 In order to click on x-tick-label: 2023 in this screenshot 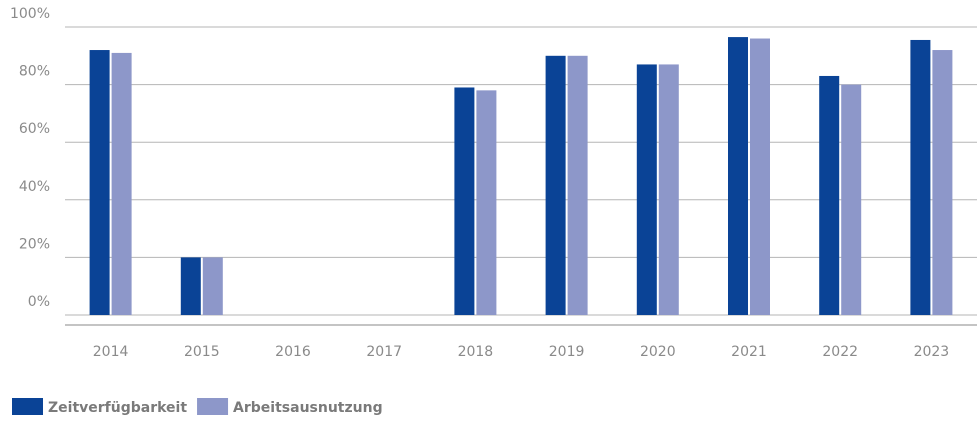, I will do `click(932, 352)`.